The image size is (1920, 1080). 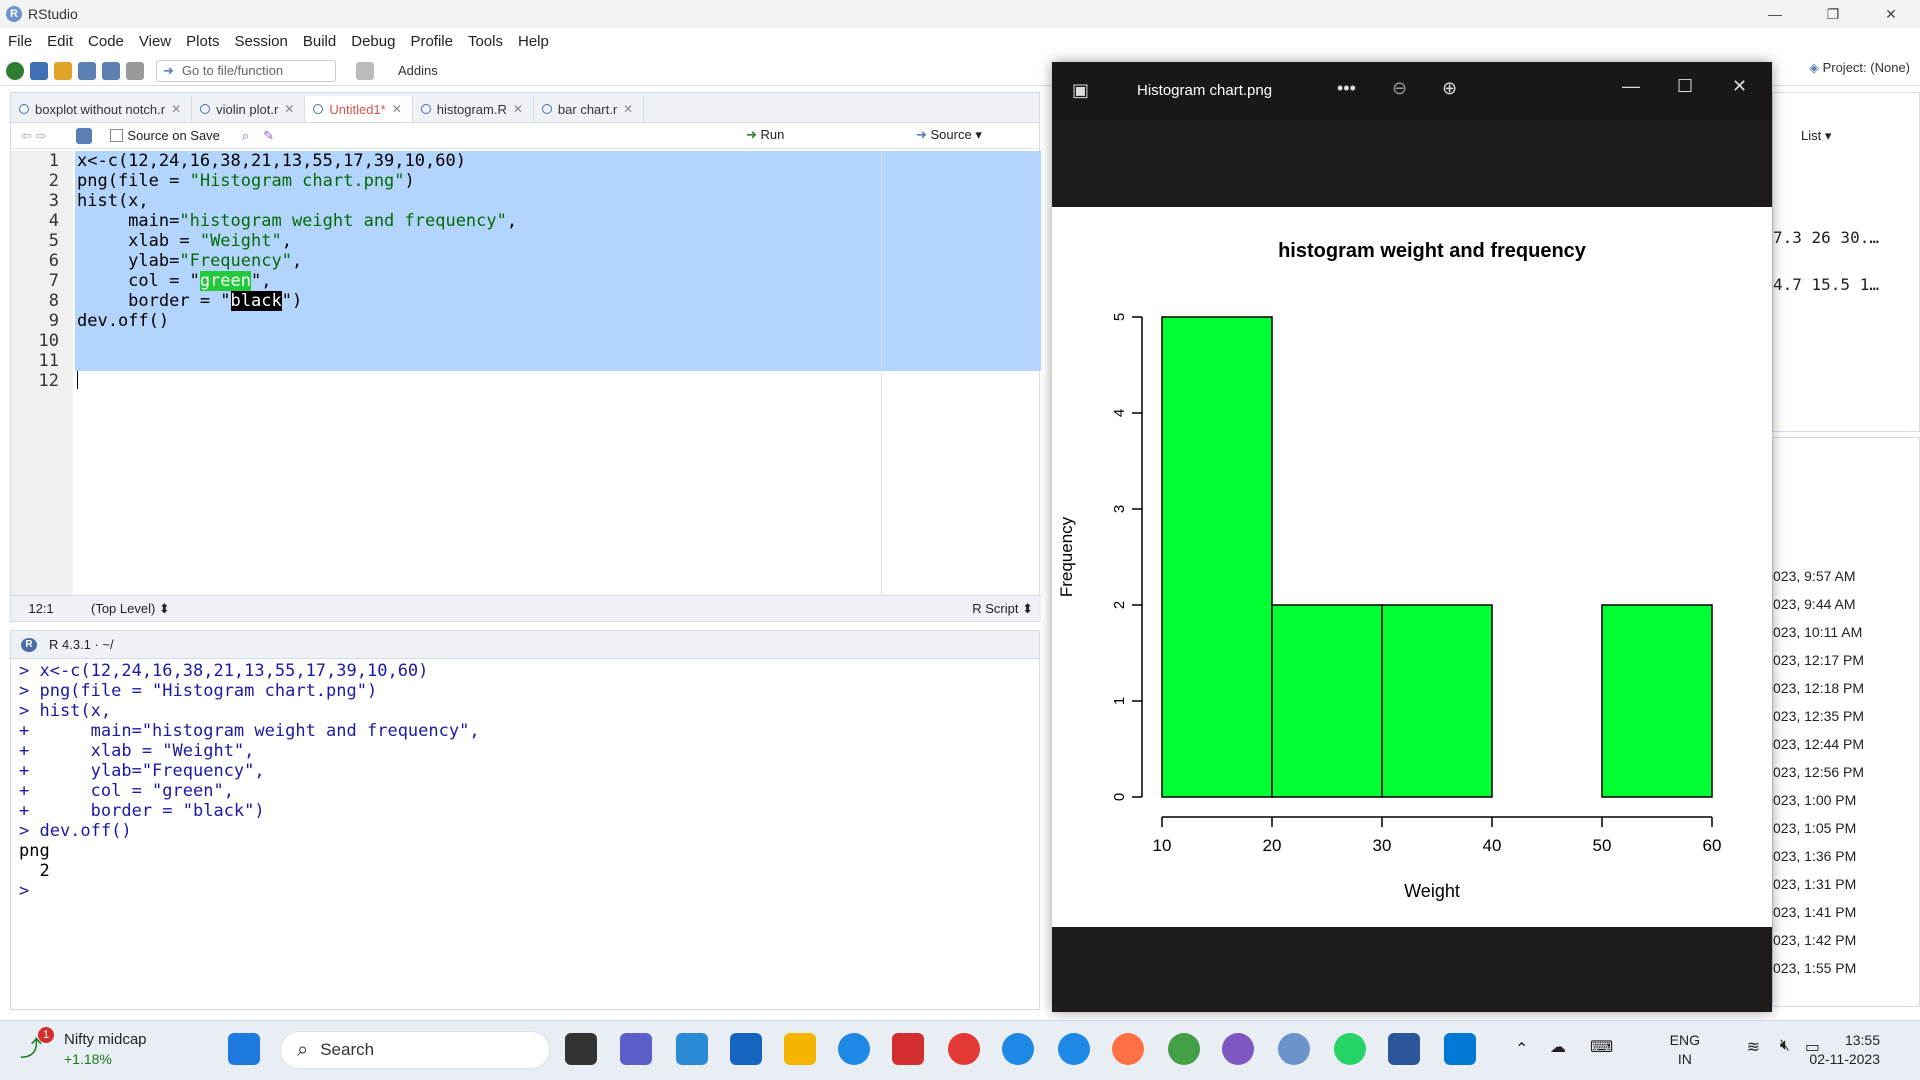 I want to click on y-axis-label: Frequency, so click(x=1066, y=556).